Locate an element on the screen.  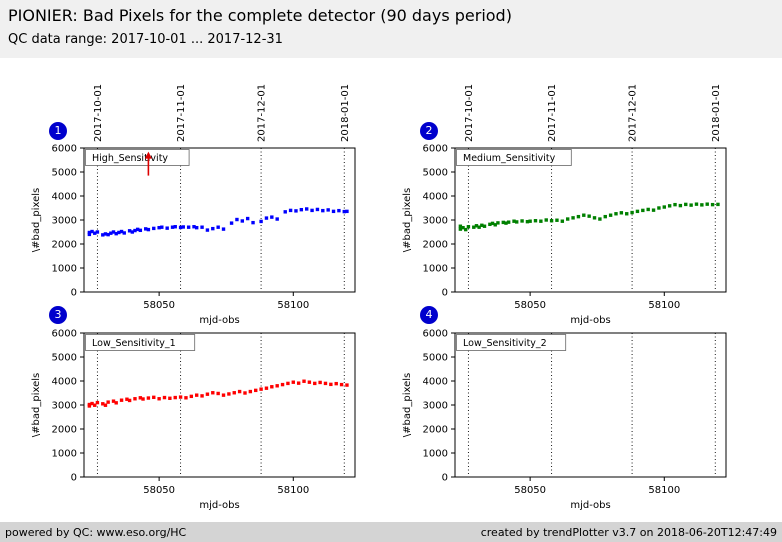
footer-powered-by: powered by QC: www.eso.org/HC is located at coordinates (96, 532).